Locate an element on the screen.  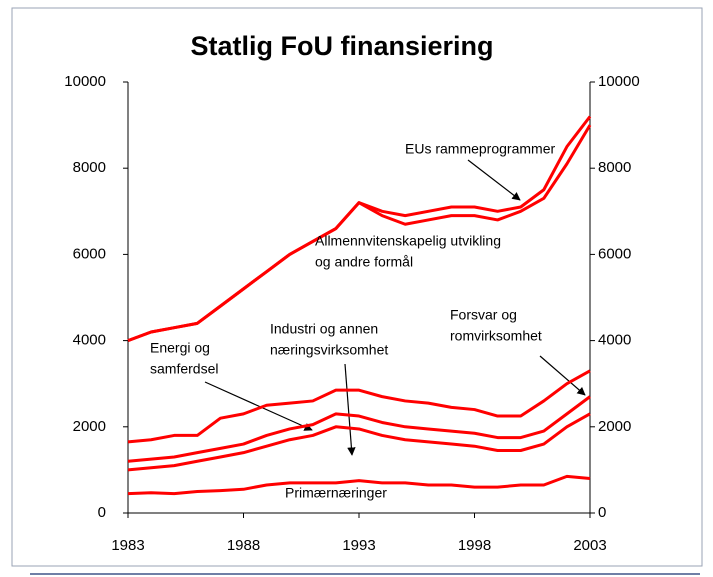
annotation: Forsvar og is located at coordinates (483, 315).